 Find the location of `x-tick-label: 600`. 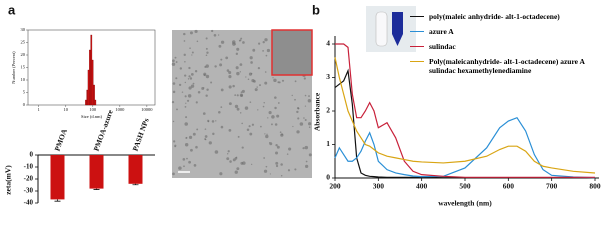

x-tick-label: 600 is located at coordinates (509, 186).